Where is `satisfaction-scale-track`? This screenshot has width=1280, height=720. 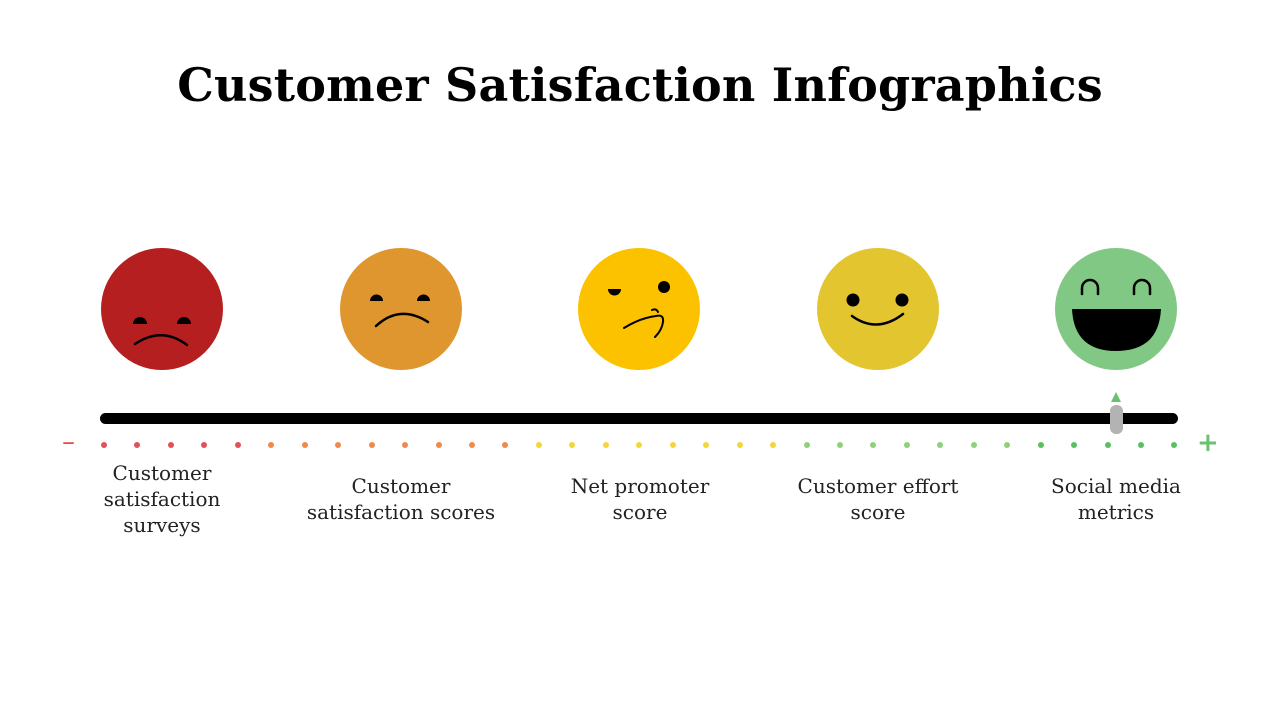
satisfaction-scale-track is located at coordinates (639, 418).